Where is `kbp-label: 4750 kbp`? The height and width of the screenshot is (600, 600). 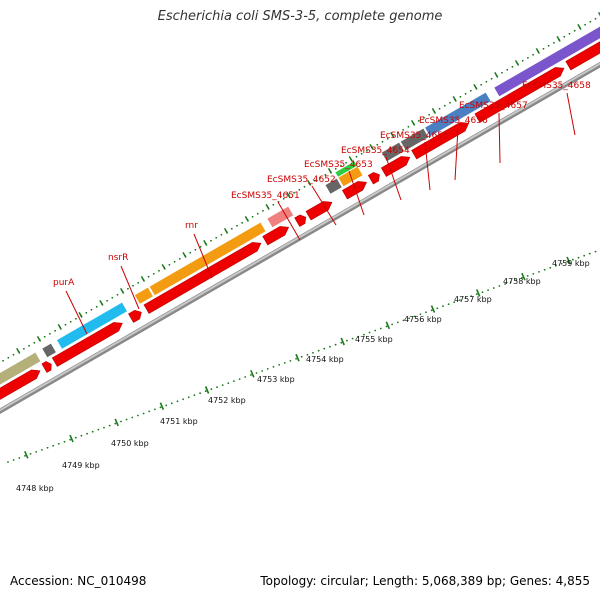
kbp-label: 4750 kbp is located at coordinates (130, 443).